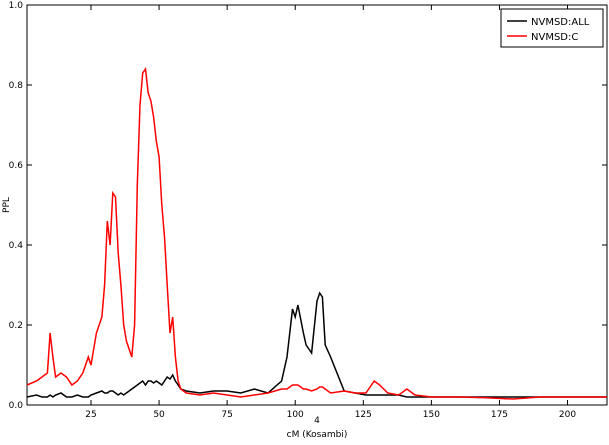 The image size is (609, 445). Describe the element at coordinates (317, 435) in the screenshot. I see `x-axis-label: cM (Kosambi)` at that location.